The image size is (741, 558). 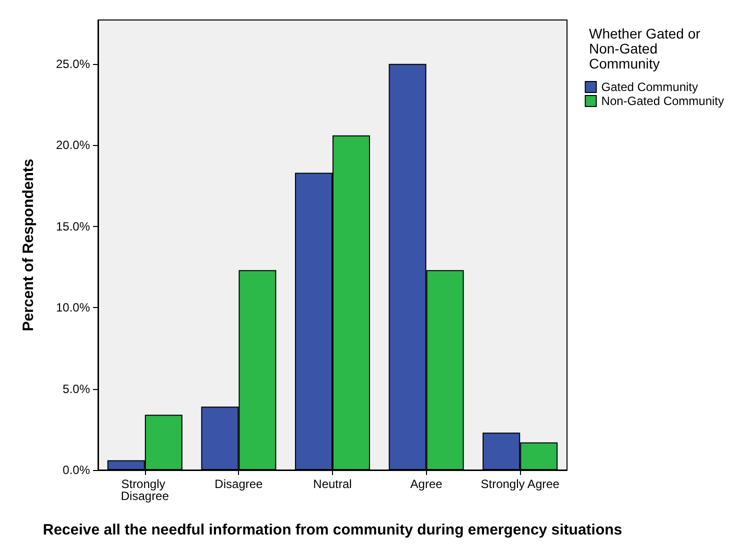 I want to click on legend-title: Whether Gated or Non-Gated Community, so click(x=646, y=49).